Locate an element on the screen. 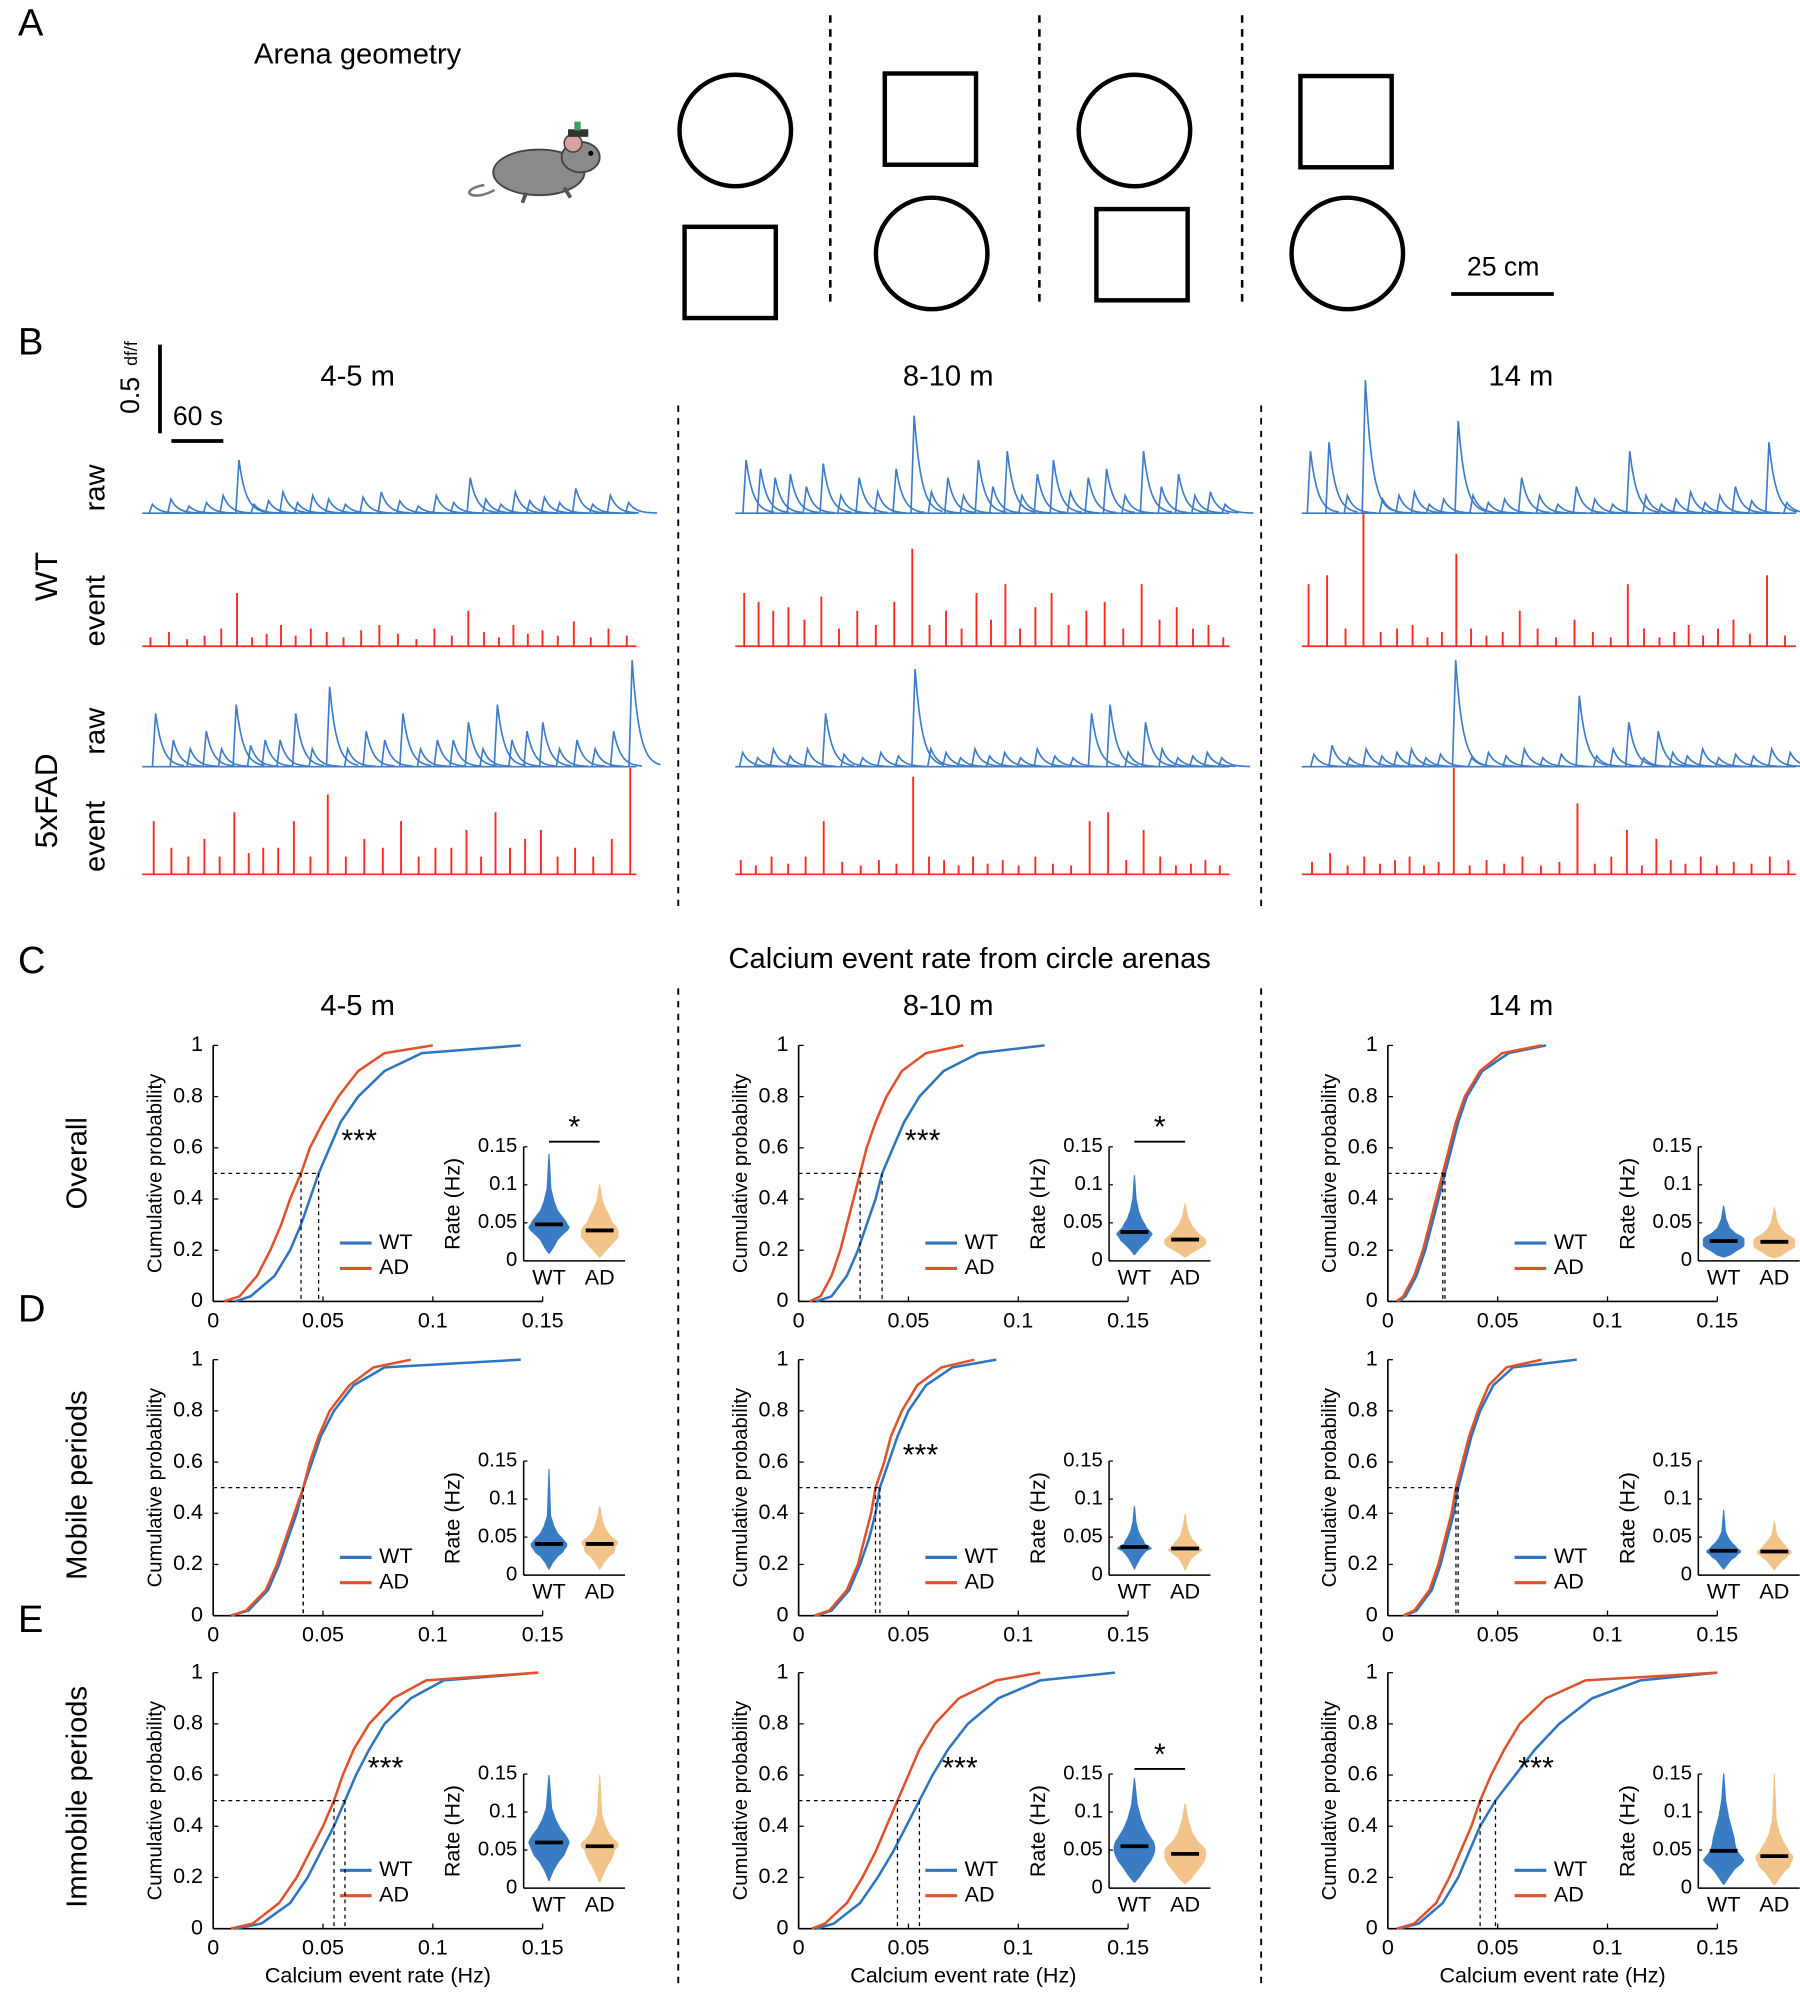 The height and width of the screenshot is (1992, 1800). arena-shapes is located at coordinates (1041, 196).